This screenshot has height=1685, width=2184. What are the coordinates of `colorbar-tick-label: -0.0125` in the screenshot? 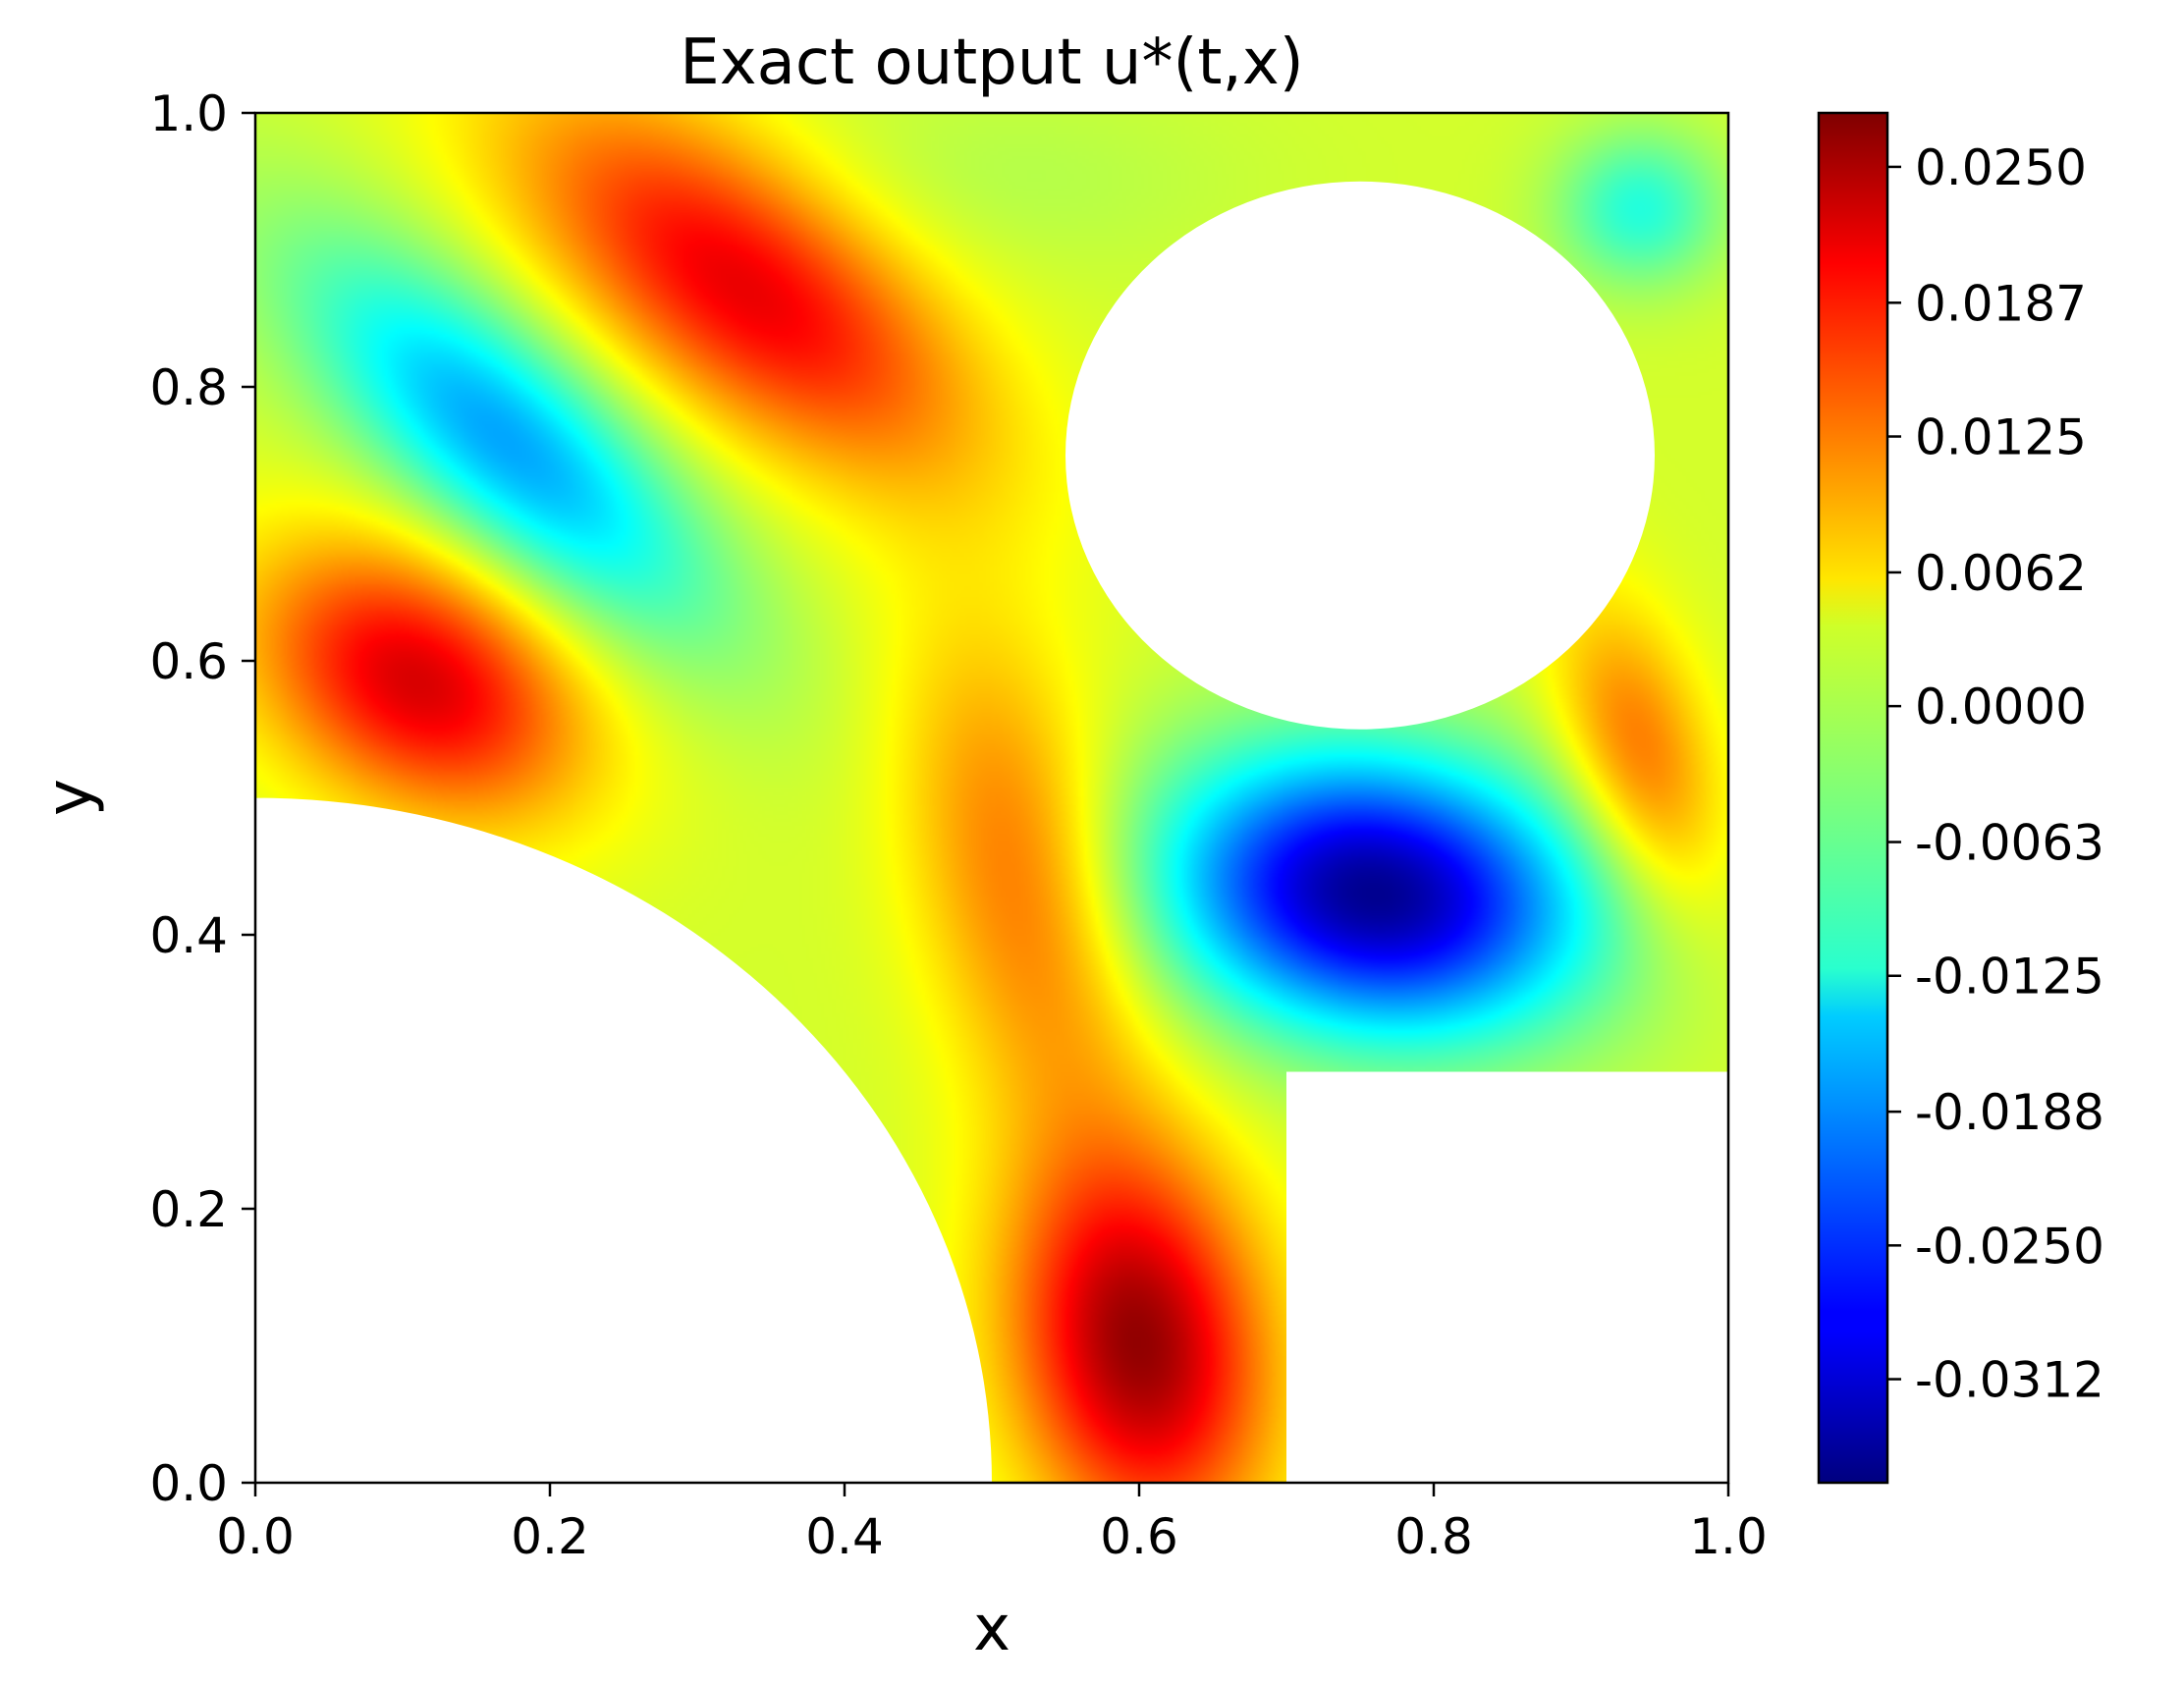 It's located at (2009, 977).